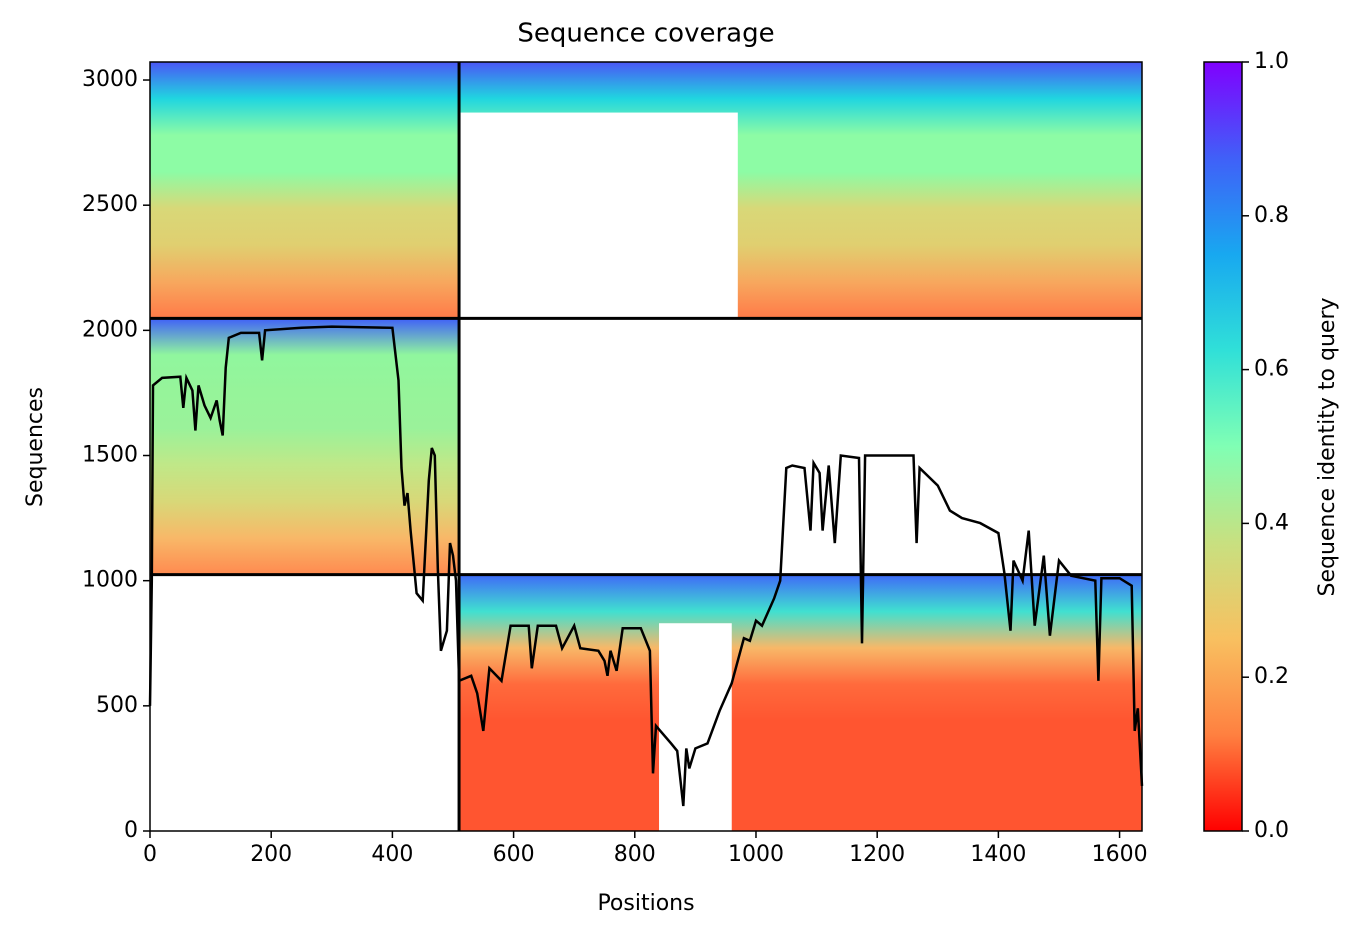  Describe the element at coordinates (271, 854) in the screenshot. I see `x-tick-label: 200` at that location.